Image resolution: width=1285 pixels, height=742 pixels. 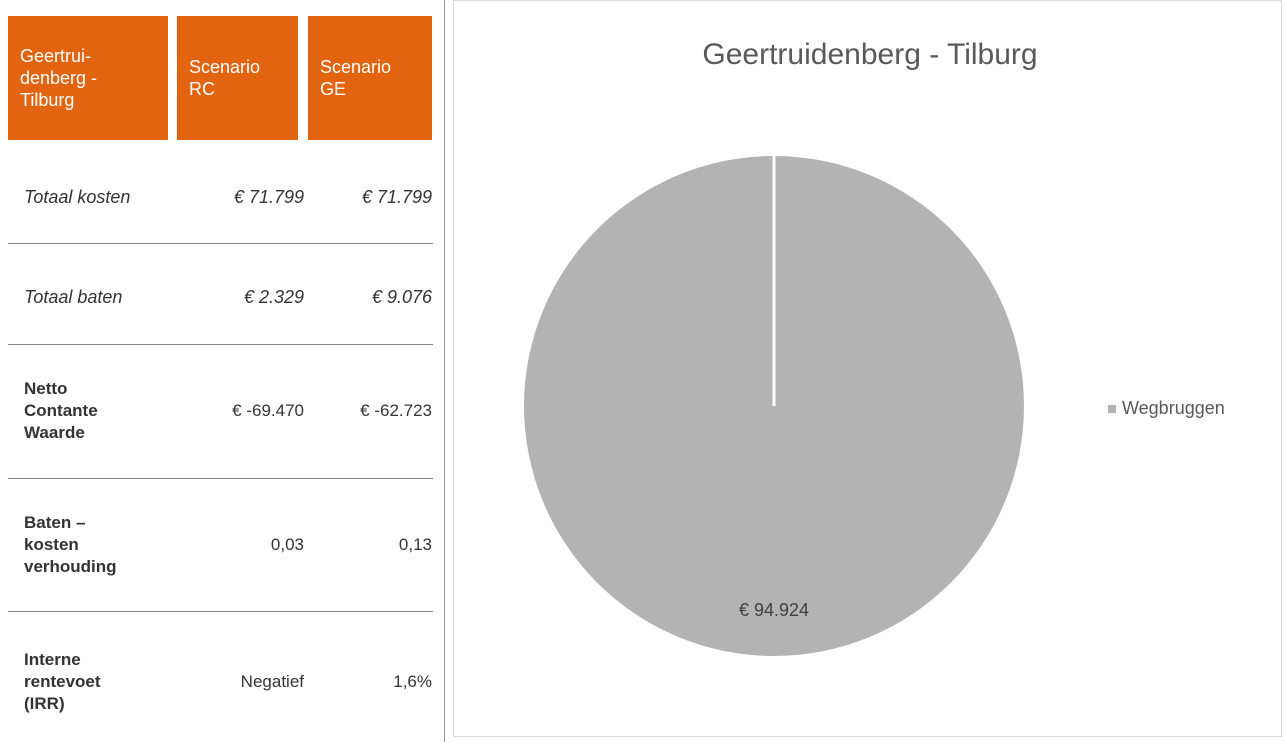 What do you see at coordinates (412, 681) in the screenshot?
I see `cell: 1,6%` at bounding box center [412, 681].